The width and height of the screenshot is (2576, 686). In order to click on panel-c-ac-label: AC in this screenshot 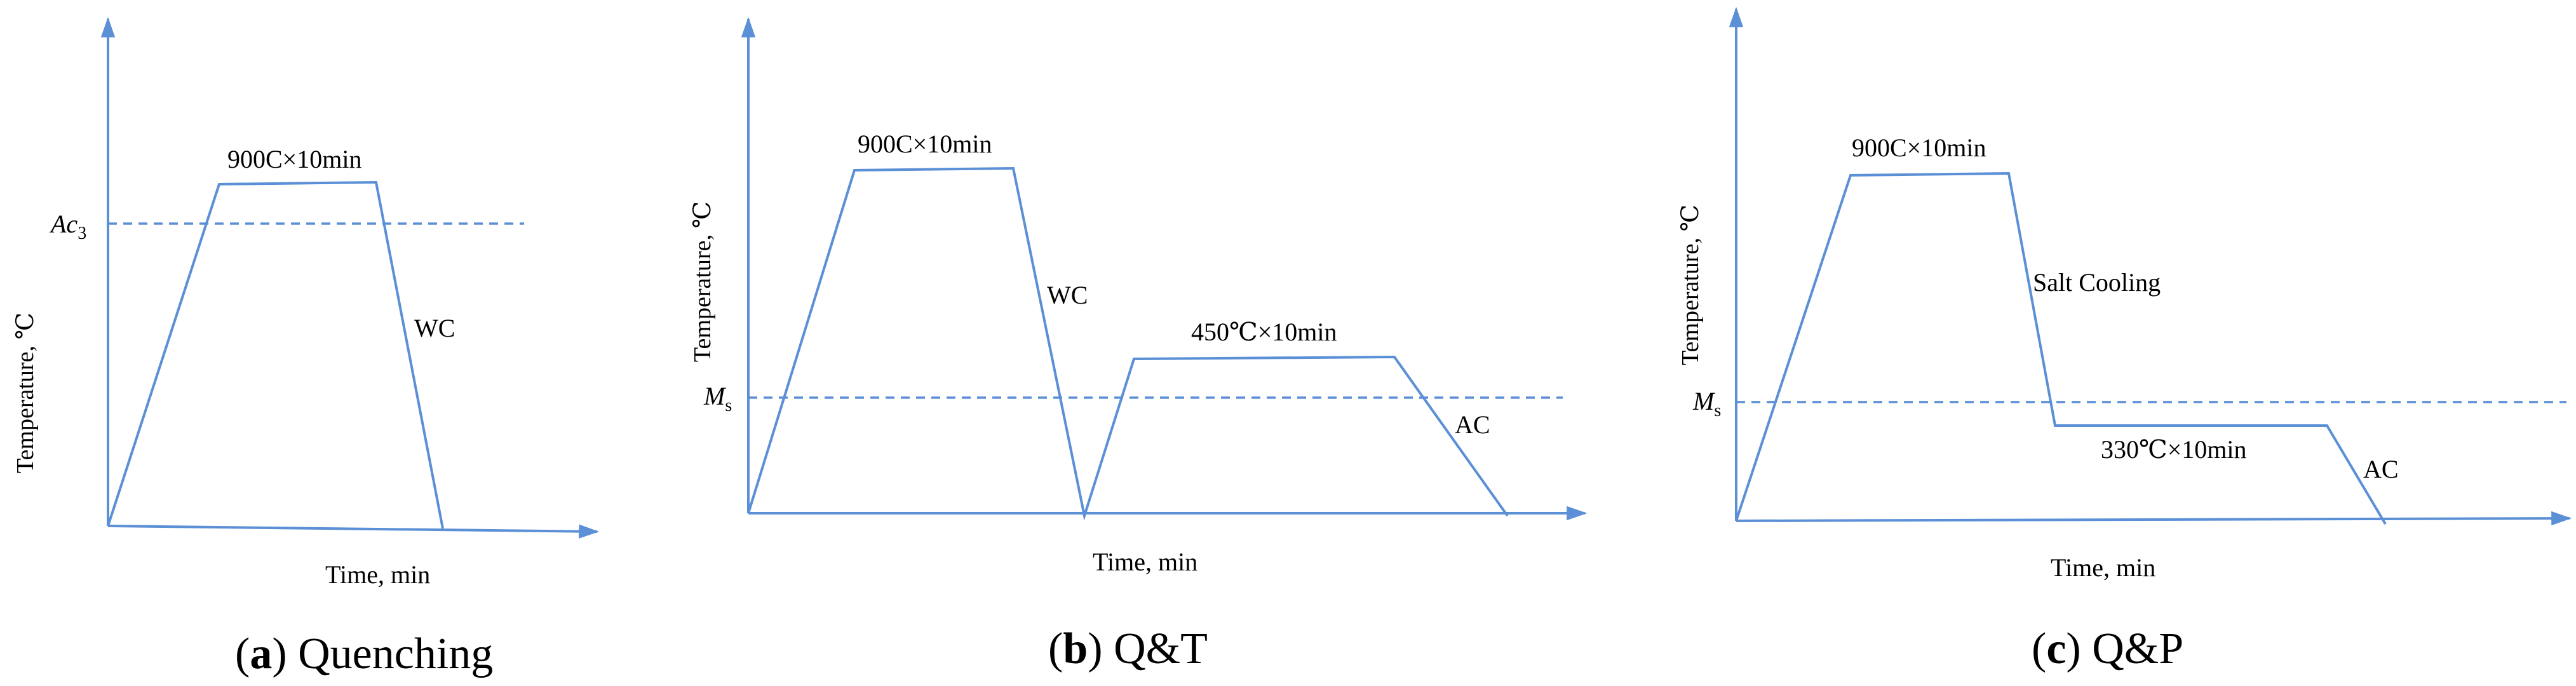, I will do `click(2381, 469)`.